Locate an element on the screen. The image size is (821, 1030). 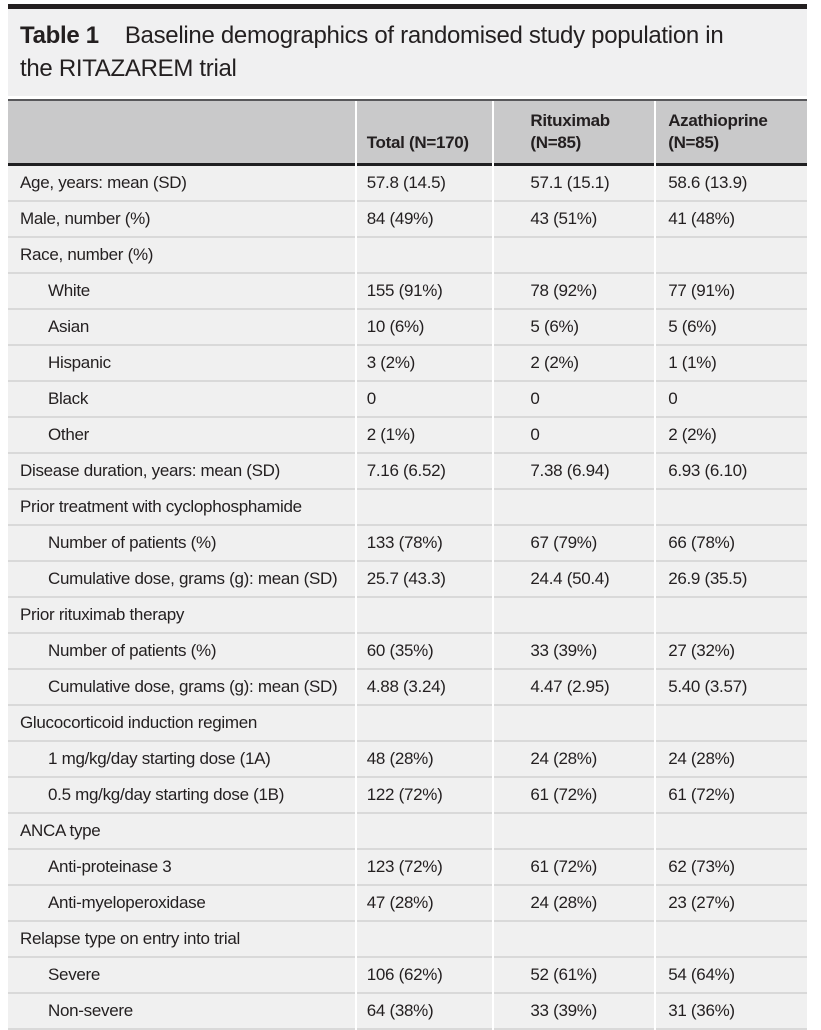
table-row-sub: Black 0 0 0 is located at coordinates (407, 398).